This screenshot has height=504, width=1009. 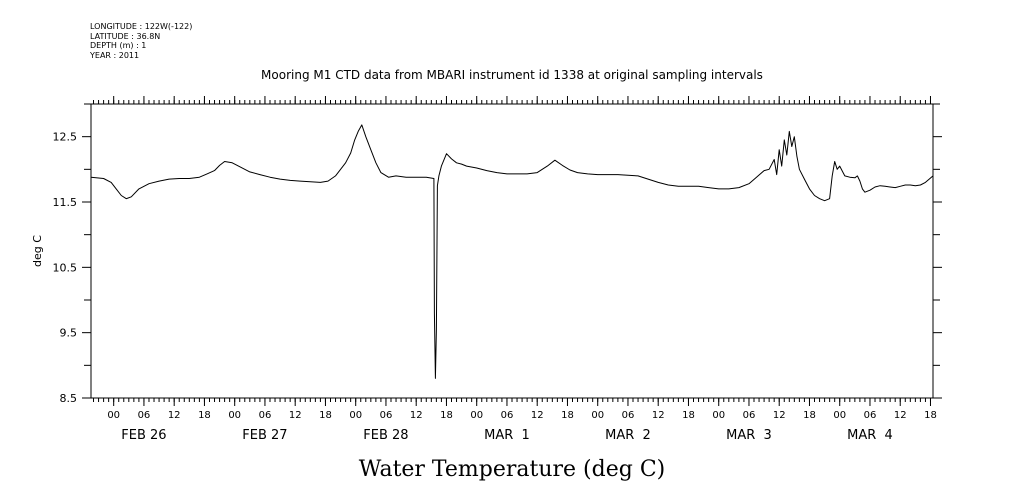 What do you see at coordinates (115, 55) in the screenshot?
I see `year-text: YEAR : 2011` at bounding box center [115, 55].